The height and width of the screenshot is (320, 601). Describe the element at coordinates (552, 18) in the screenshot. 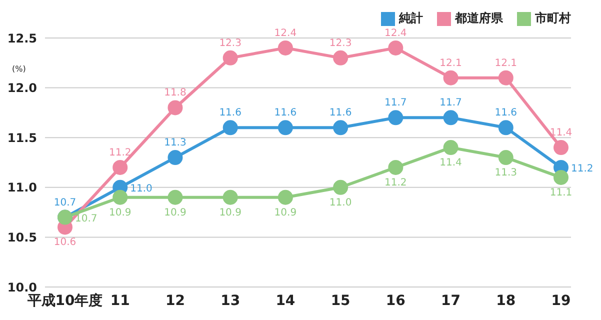

I see `legend-label: 市町村` at that location.